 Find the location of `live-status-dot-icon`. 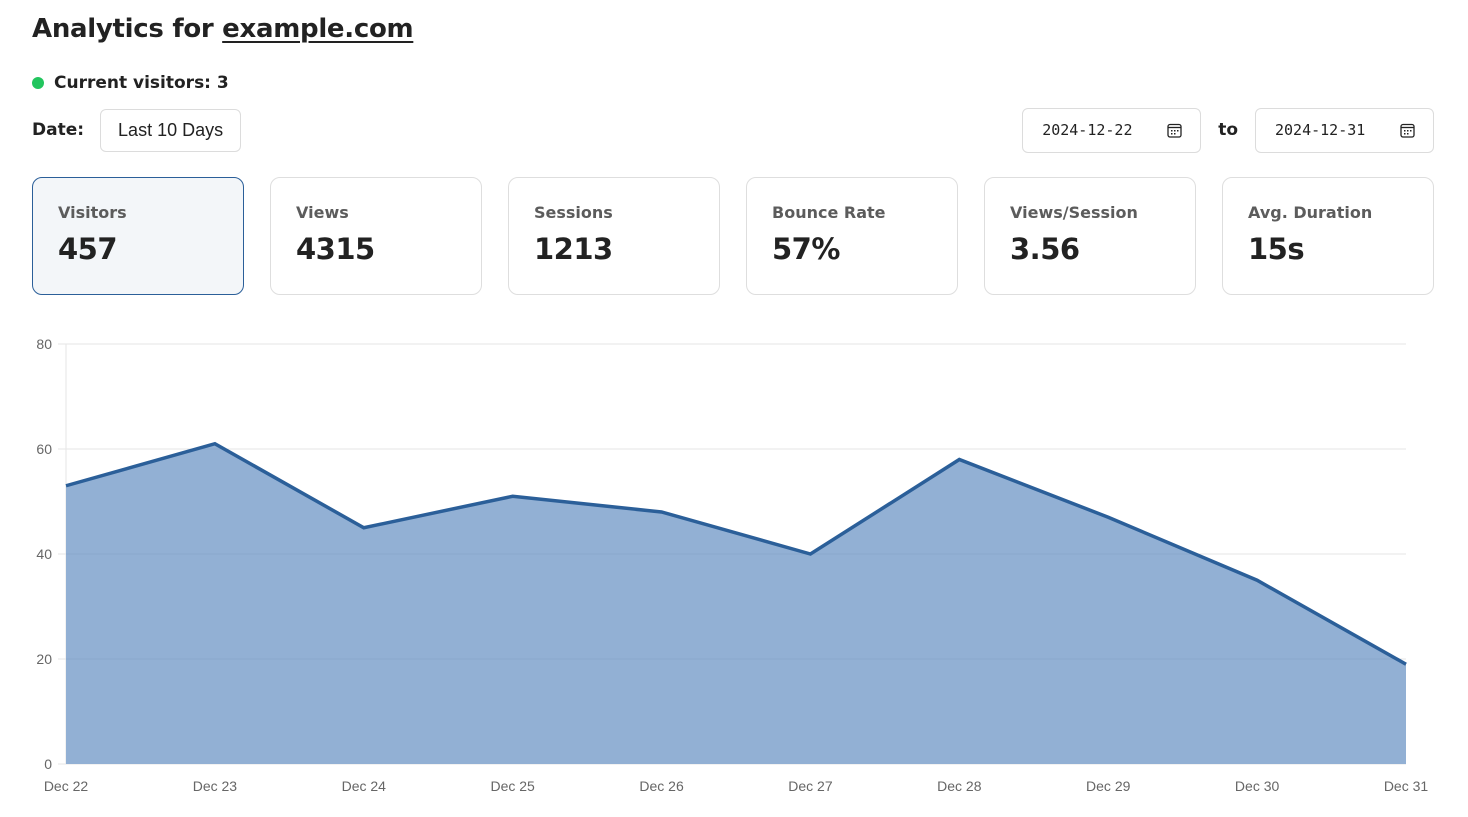

live-status-dot-icon is located at coordinates (38, 83).